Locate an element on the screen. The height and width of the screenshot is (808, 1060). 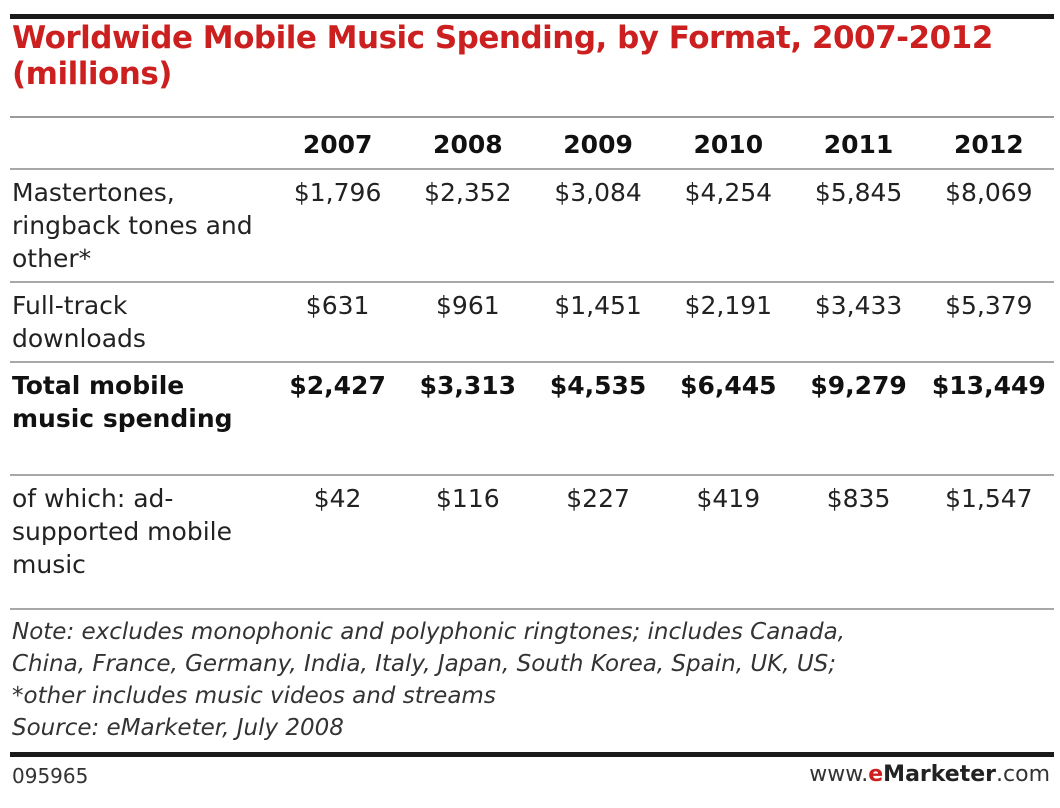
value-cell: $2,427 is located at coordinates (337, 418).